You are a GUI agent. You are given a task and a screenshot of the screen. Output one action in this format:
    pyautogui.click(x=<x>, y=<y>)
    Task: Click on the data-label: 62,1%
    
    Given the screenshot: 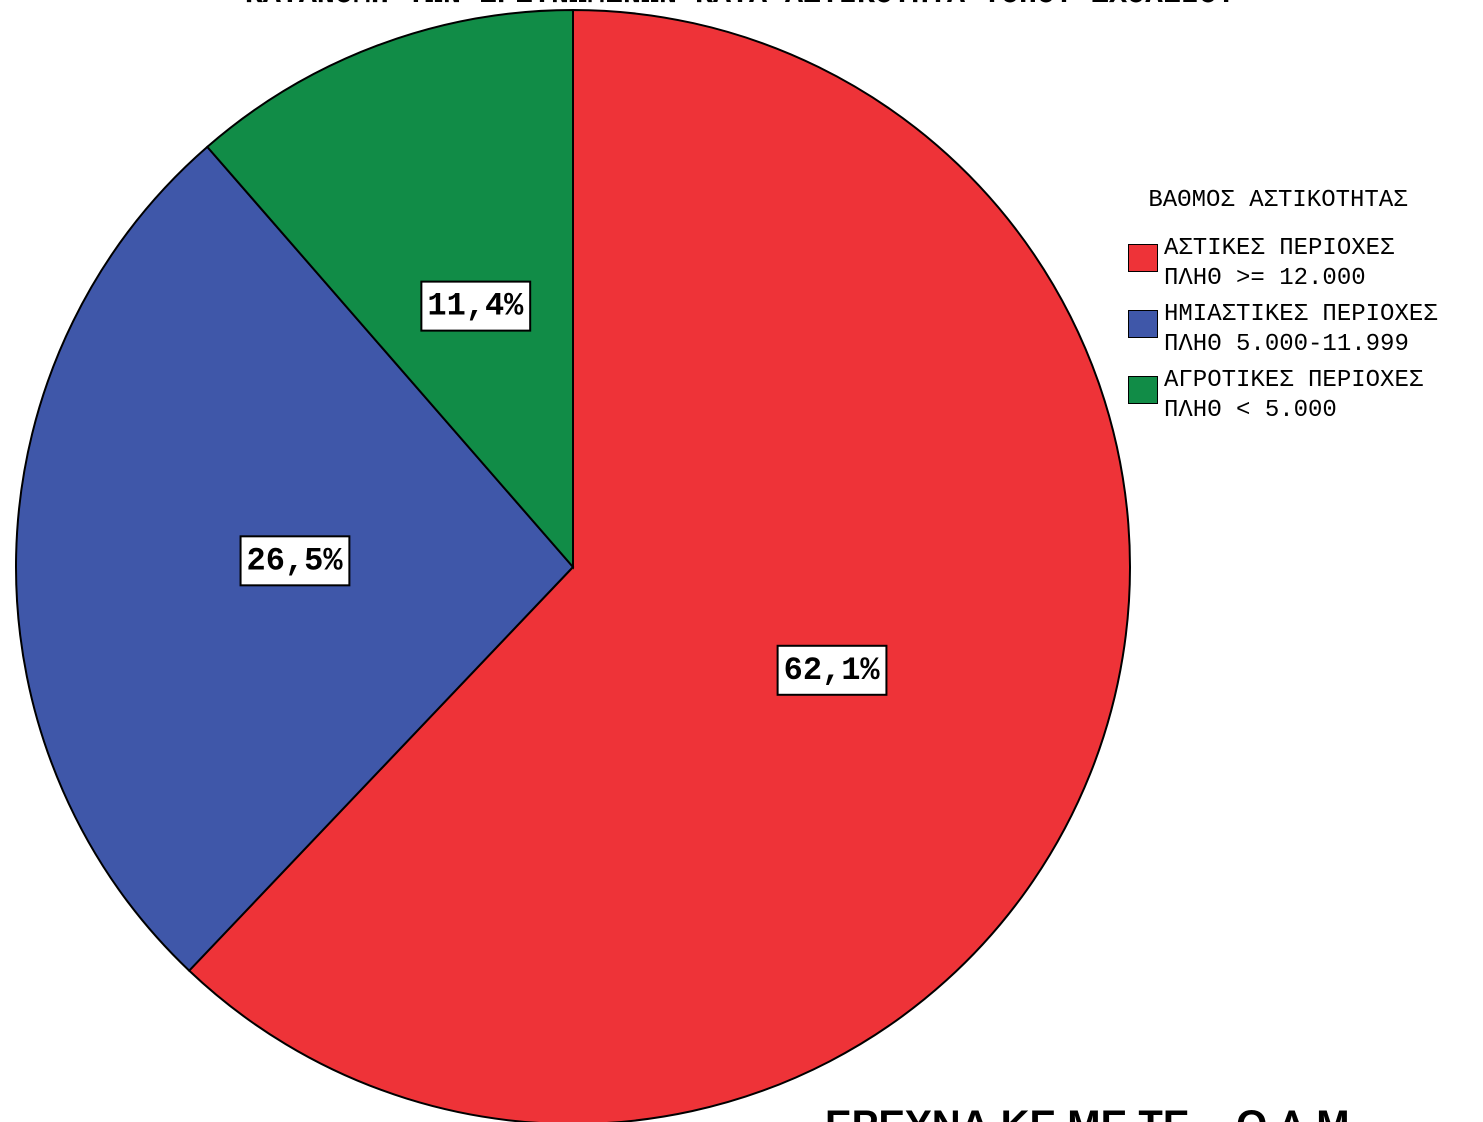 What is the action you would take?
    pyautogui.click(x=832, y=670)
    